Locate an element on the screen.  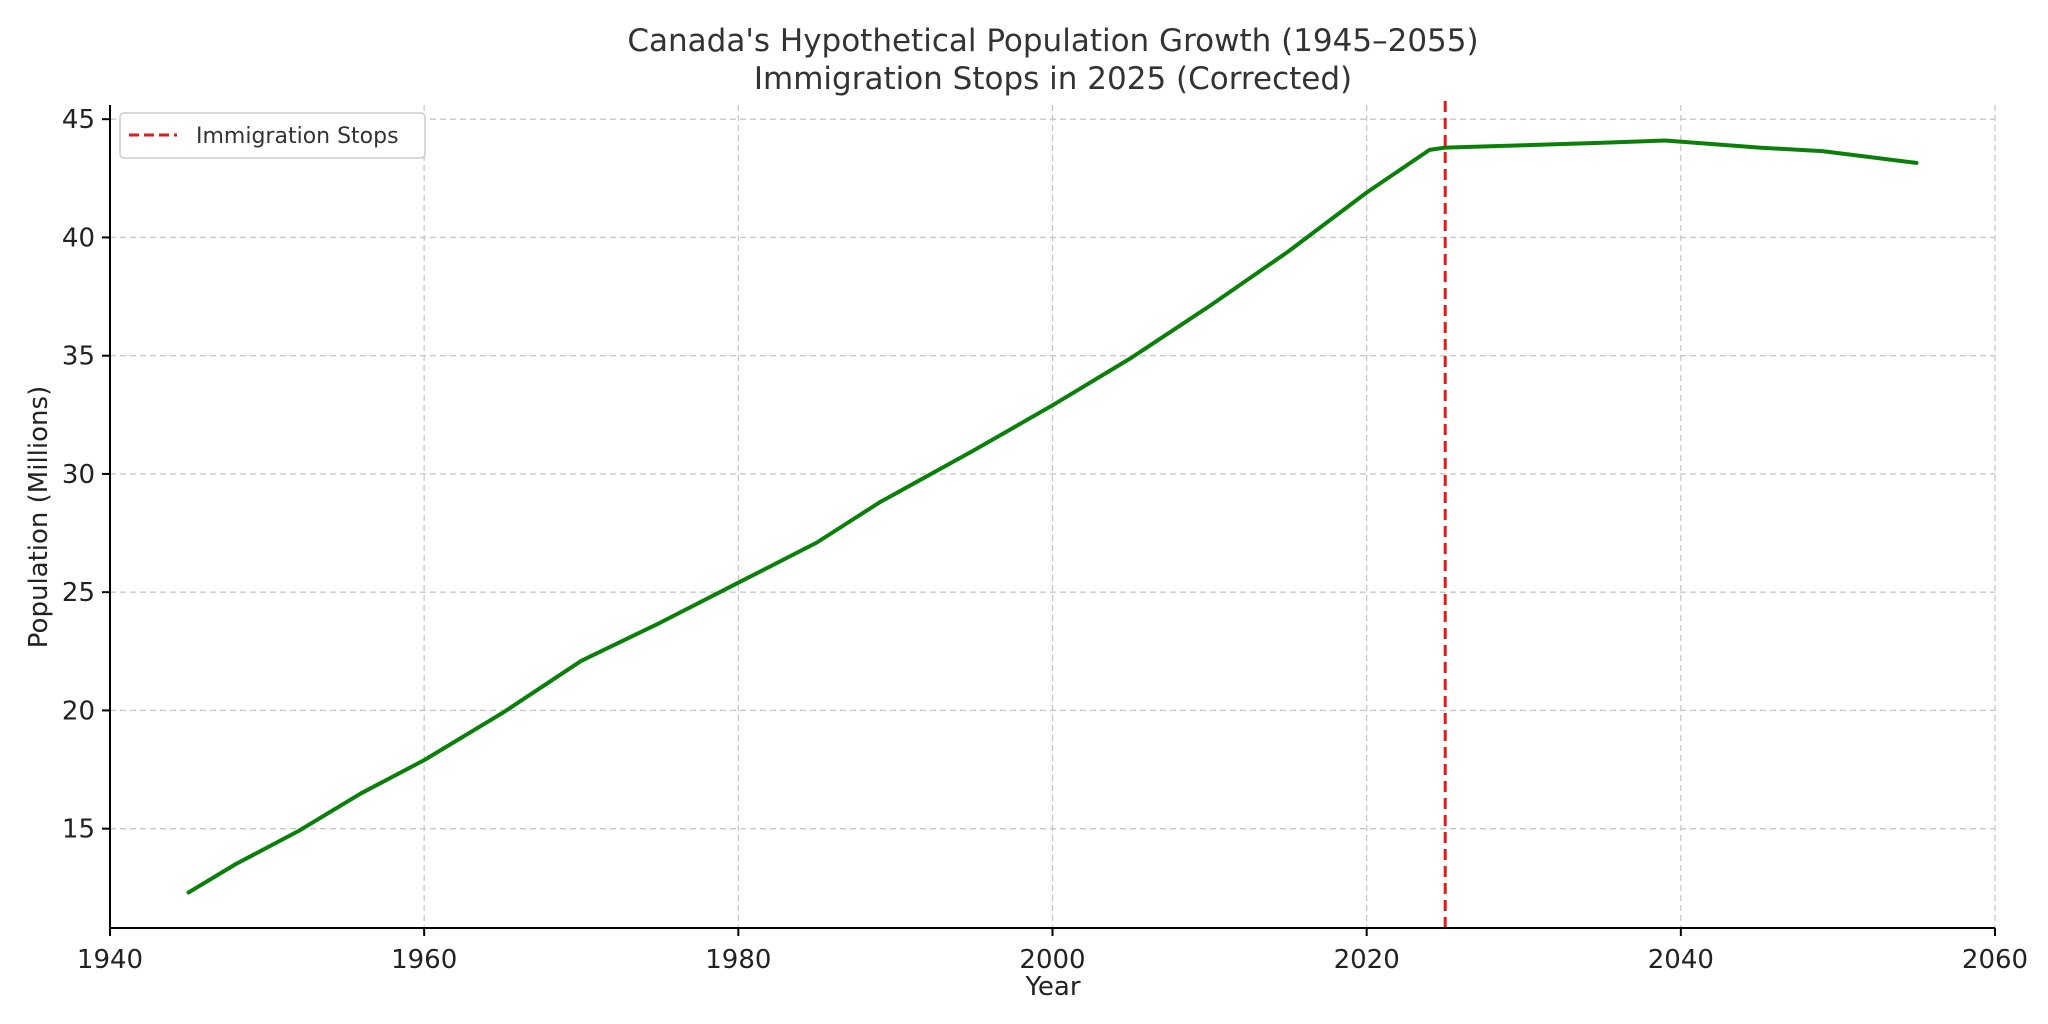
x-axis-label: Year is located at coordinates (1052, 987).